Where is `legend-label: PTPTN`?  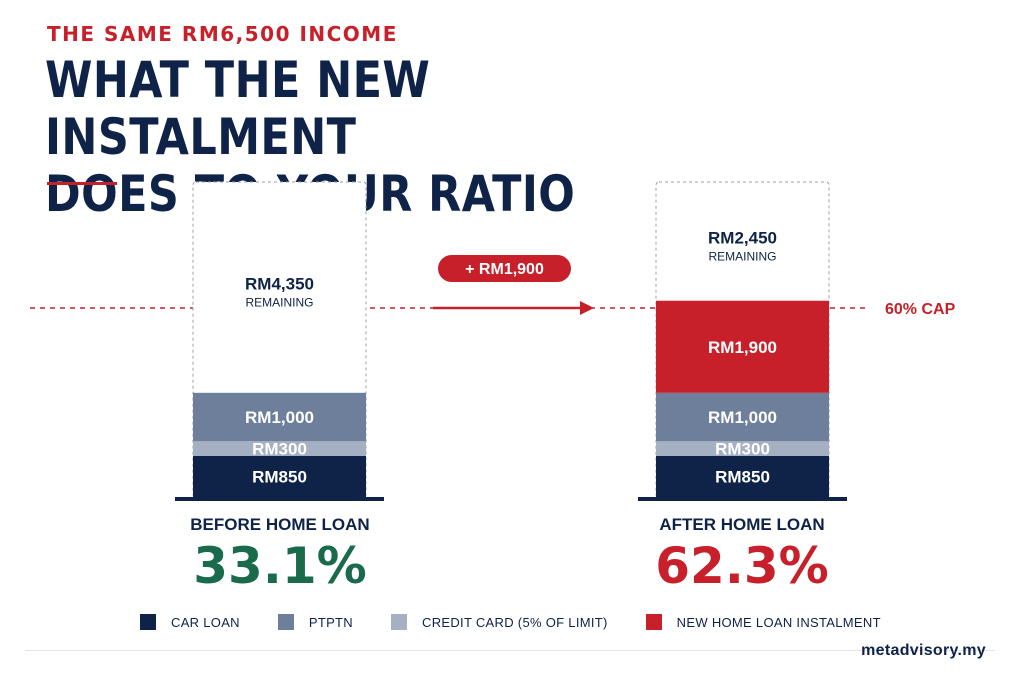 legend-label: PTPTN is located at coordinates (330, 622).